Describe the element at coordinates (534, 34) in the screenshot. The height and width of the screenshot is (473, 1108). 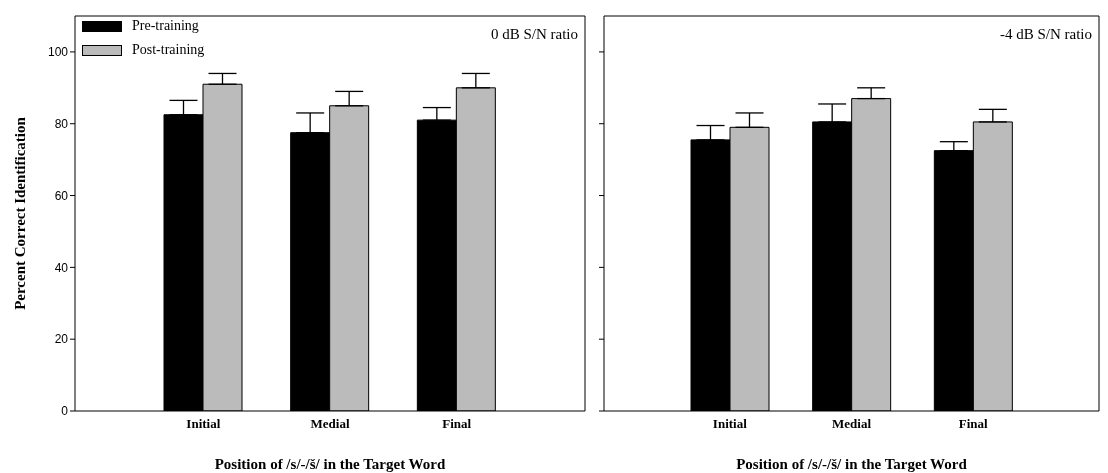
I see `annotation: 0 dB S/N ratio` at that location.